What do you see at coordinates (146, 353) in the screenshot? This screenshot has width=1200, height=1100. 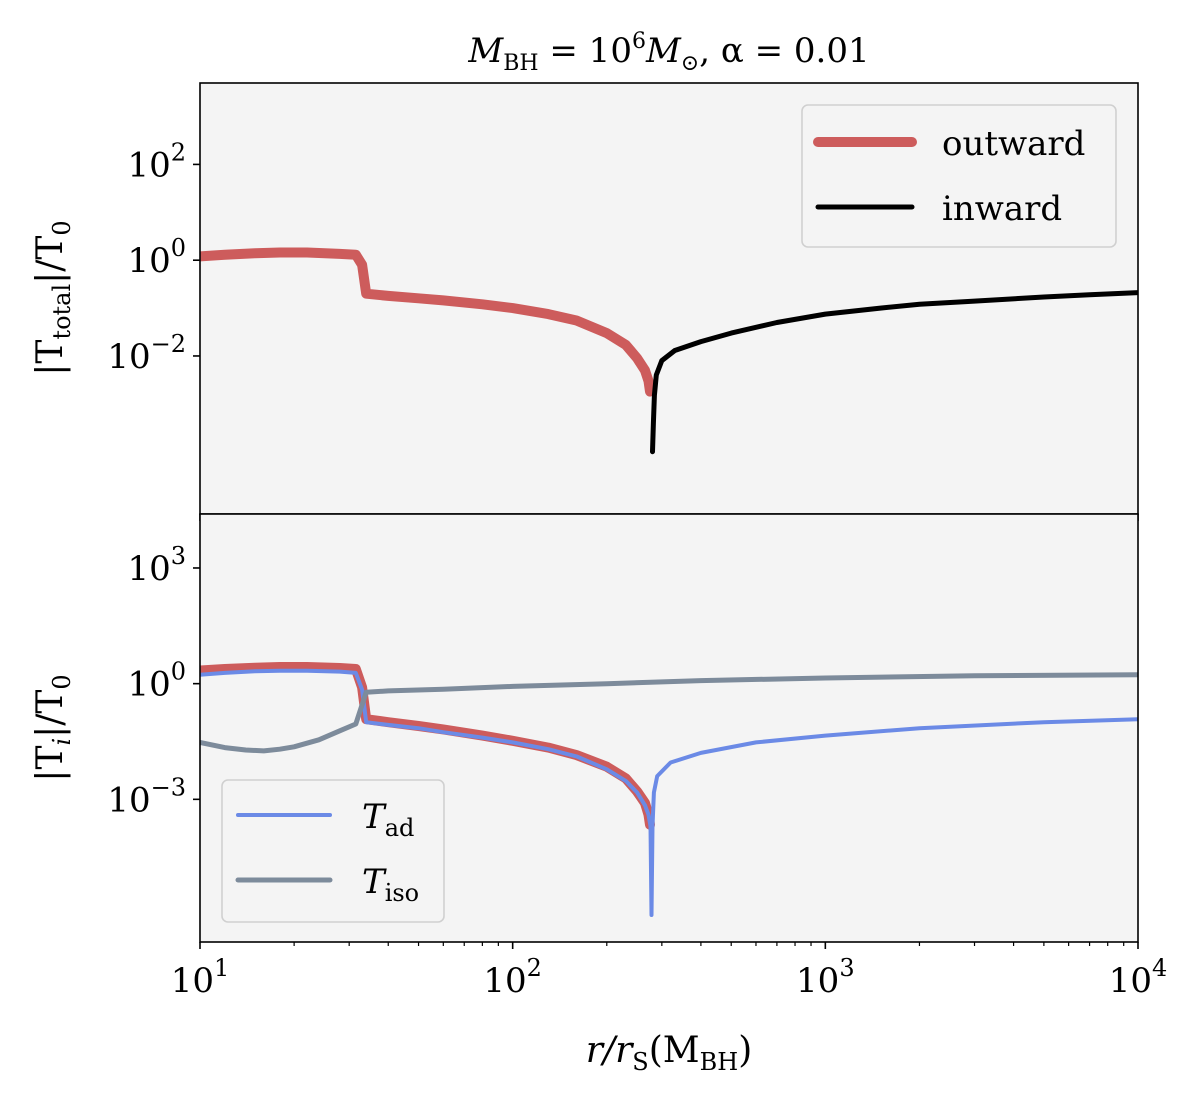 I see `top-y-tick-label: 10⁻²` at bounding box center [146, 353].